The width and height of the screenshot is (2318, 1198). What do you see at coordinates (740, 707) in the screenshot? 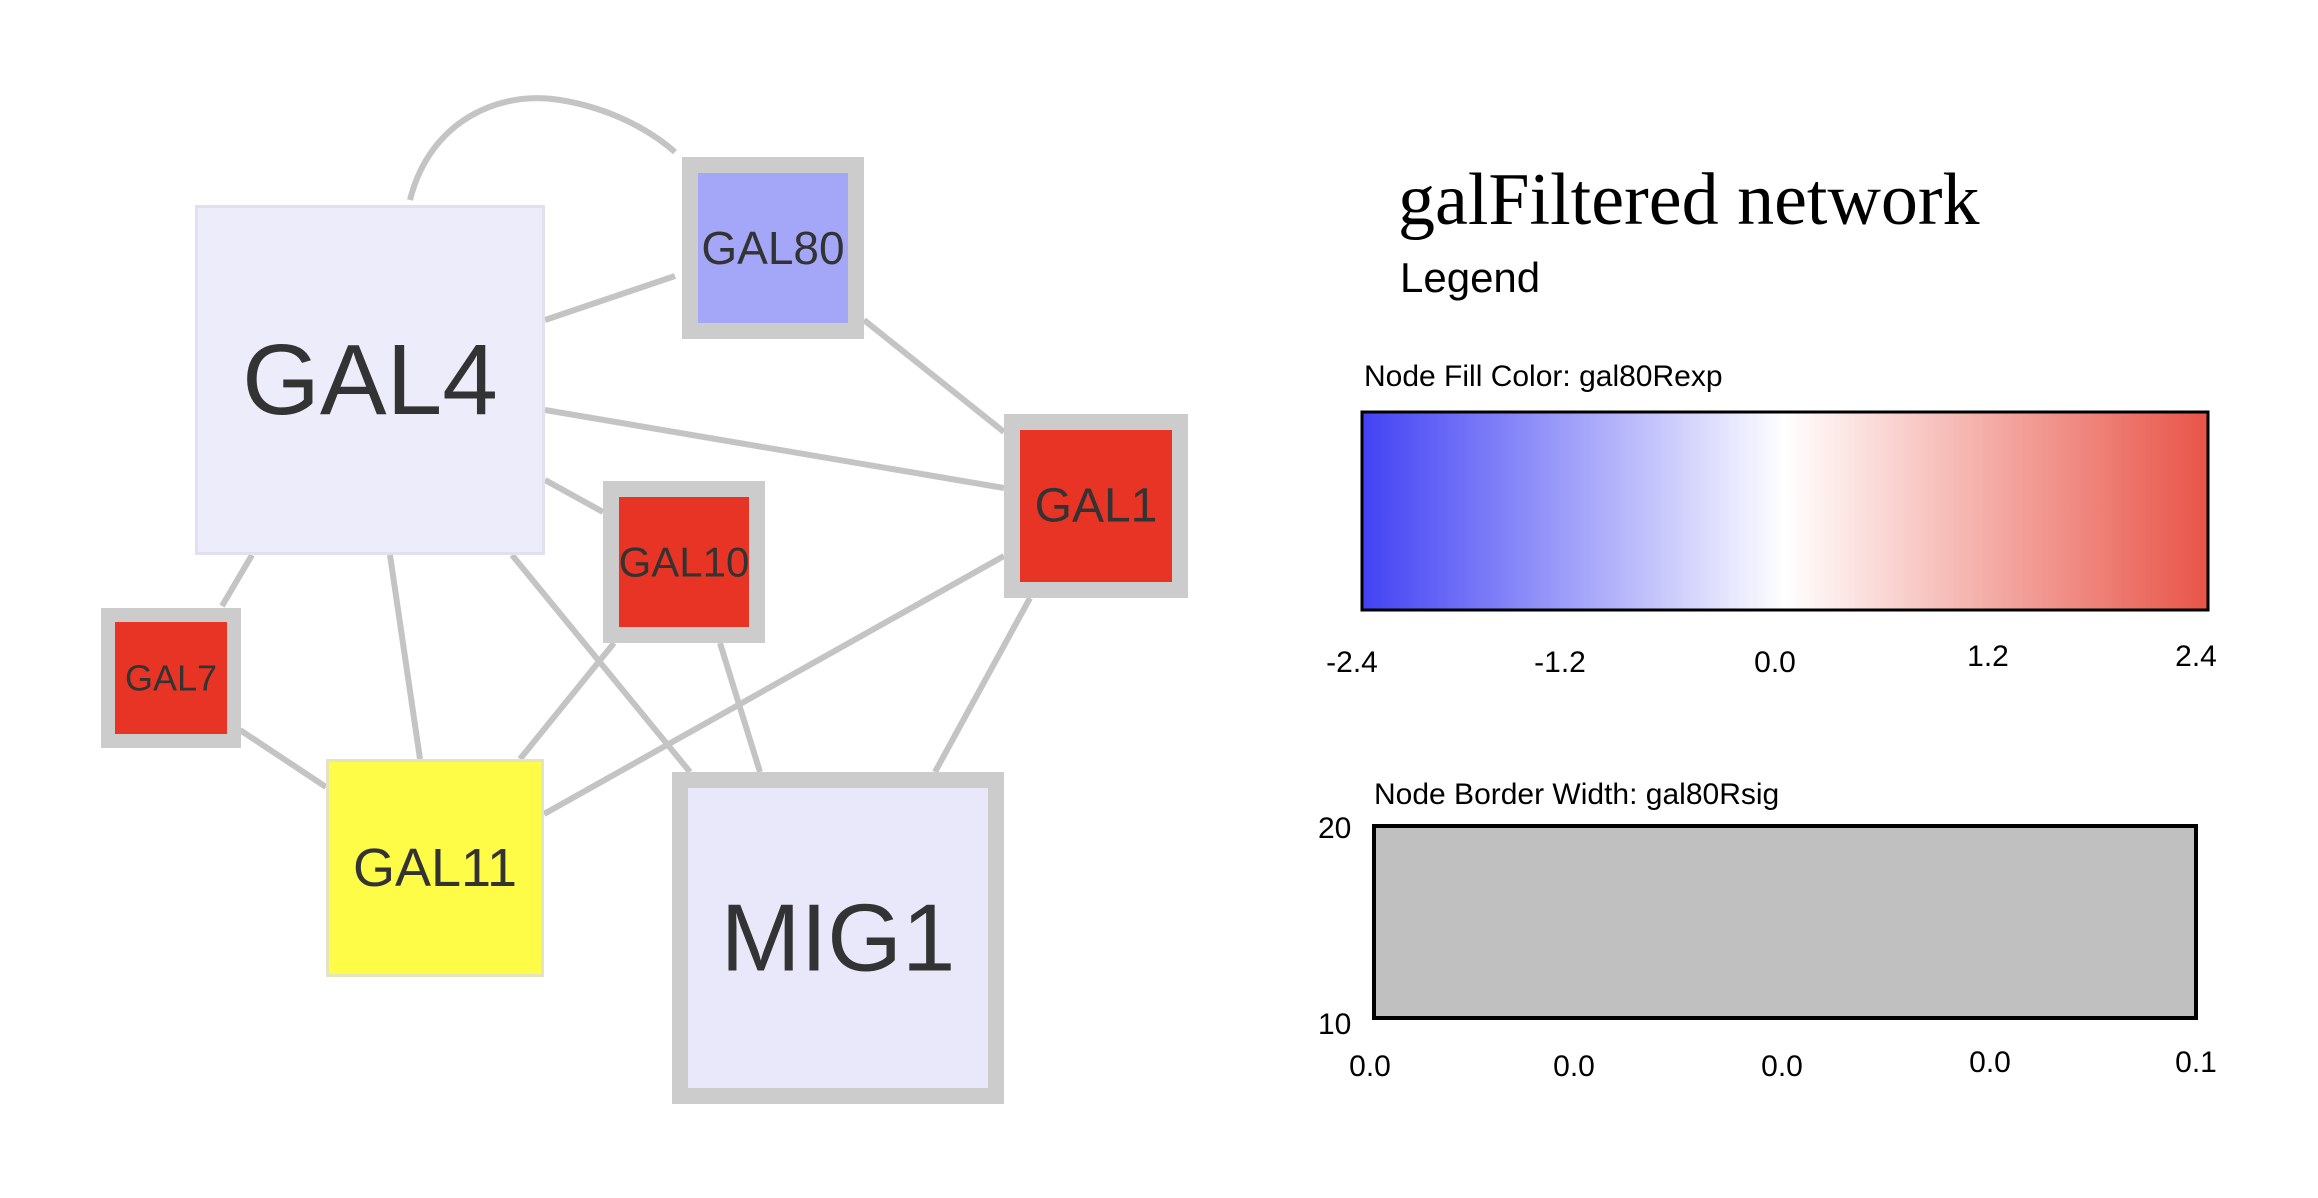
I see `edge-gal10-mig1` at bounding box center [740, 707].